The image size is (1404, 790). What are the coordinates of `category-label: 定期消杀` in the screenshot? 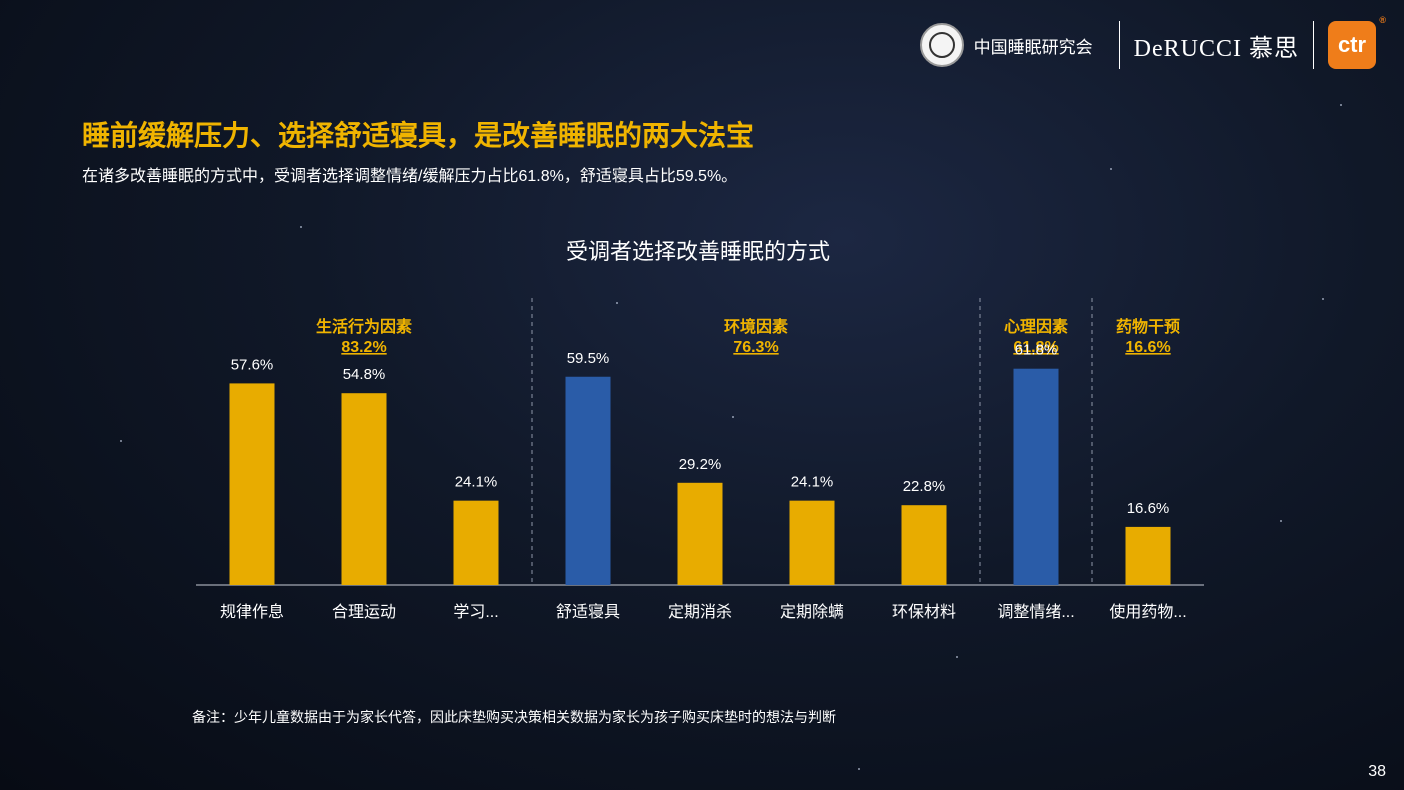 It's located at (700, 612).